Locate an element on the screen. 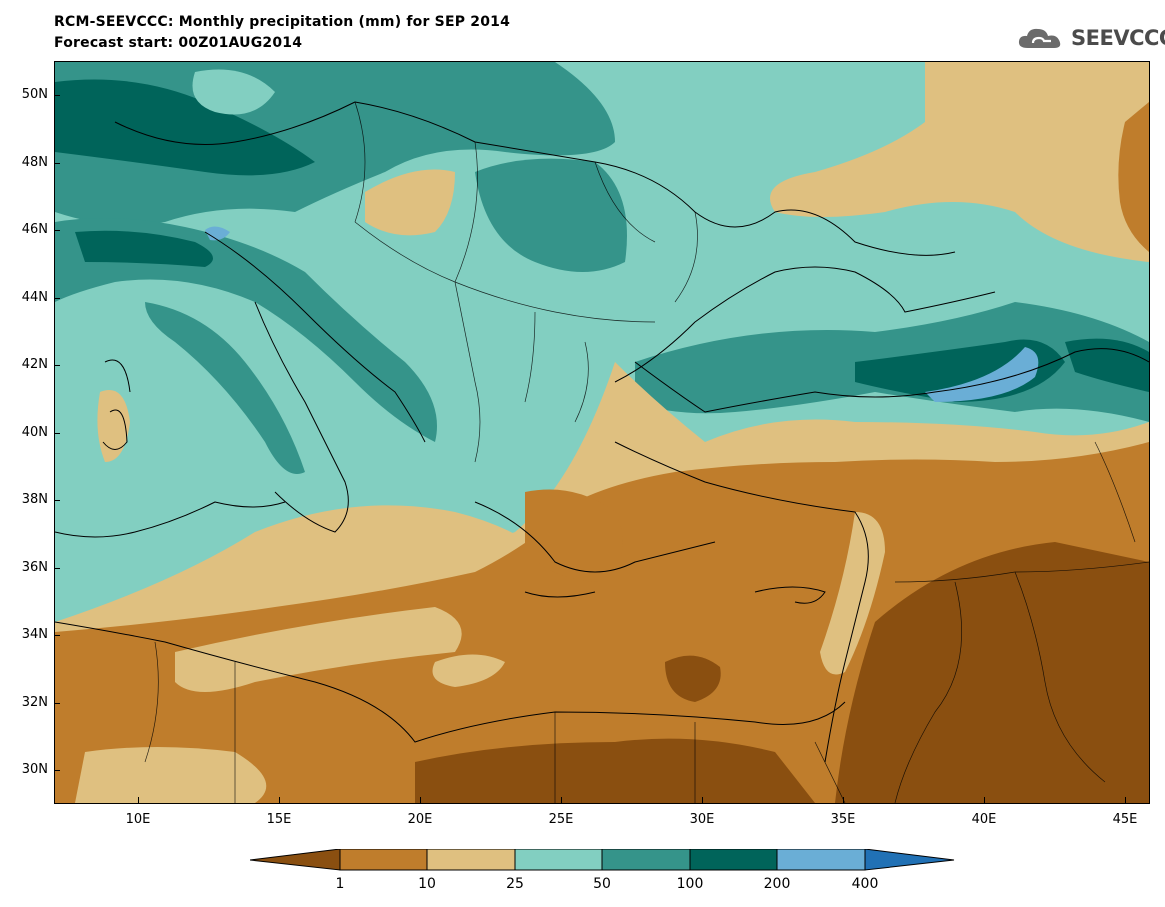 The width and height of the screenshot is (1165, 907). lat-label: 50N is located at coordinates (34, 94).